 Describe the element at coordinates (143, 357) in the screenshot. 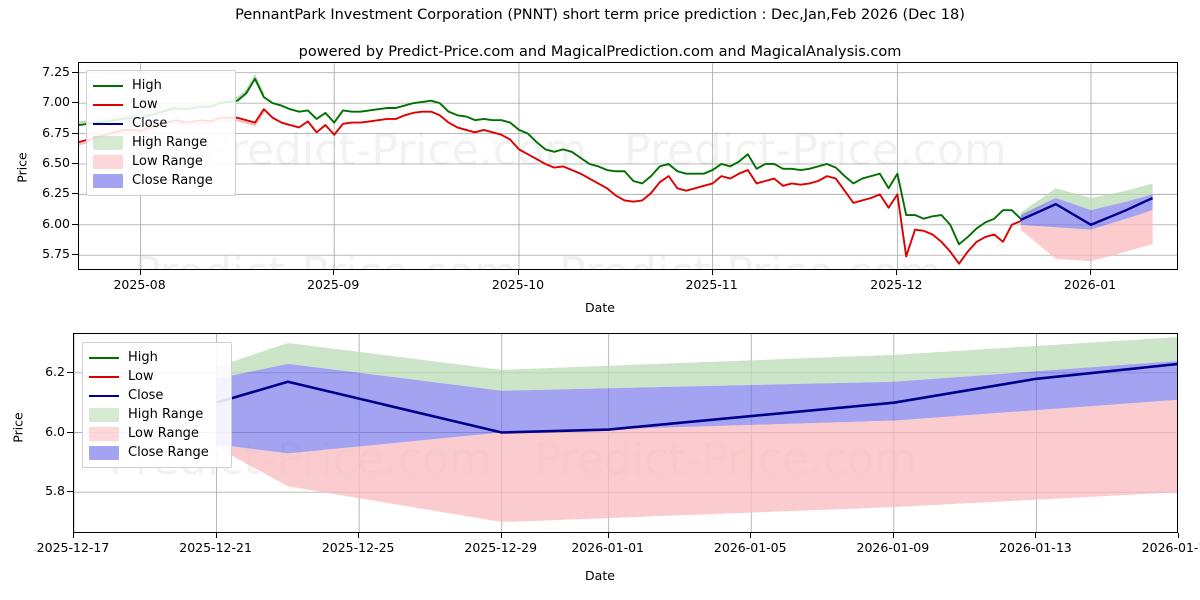

I see `detail-legend-label: High` at that location.